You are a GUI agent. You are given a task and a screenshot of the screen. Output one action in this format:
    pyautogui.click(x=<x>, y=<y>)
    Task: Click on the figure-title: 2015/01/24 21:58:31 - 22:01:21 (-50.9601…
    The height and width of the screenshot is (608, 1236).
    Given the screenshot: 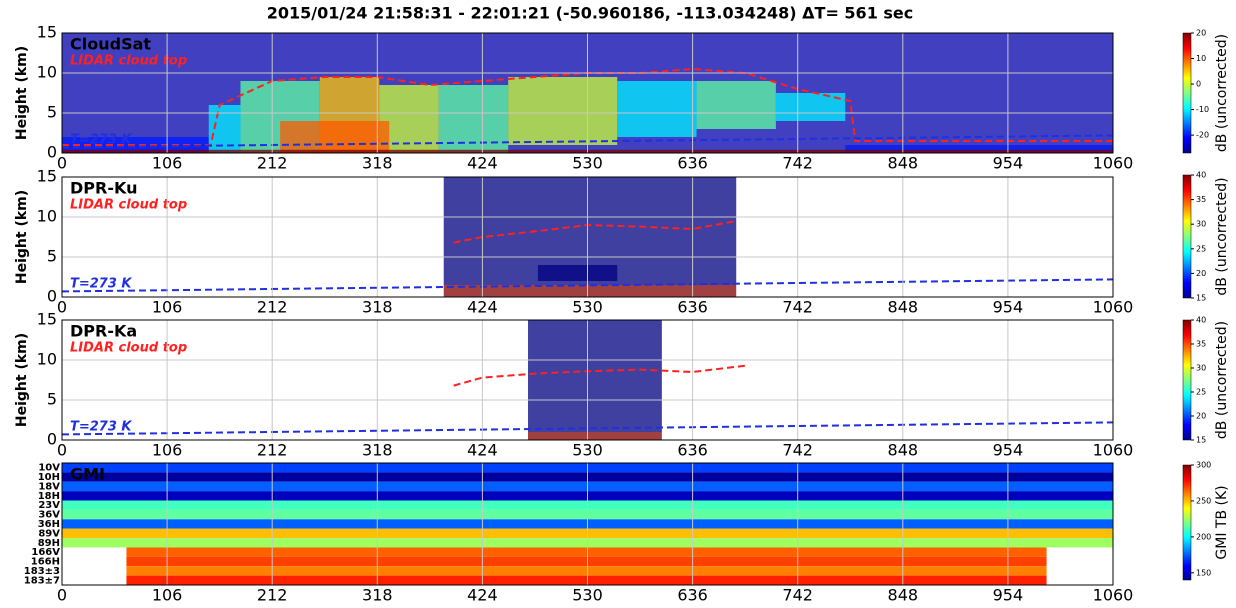 What is the action you would take?
    pyautogui.click(x=590, y=13)
    